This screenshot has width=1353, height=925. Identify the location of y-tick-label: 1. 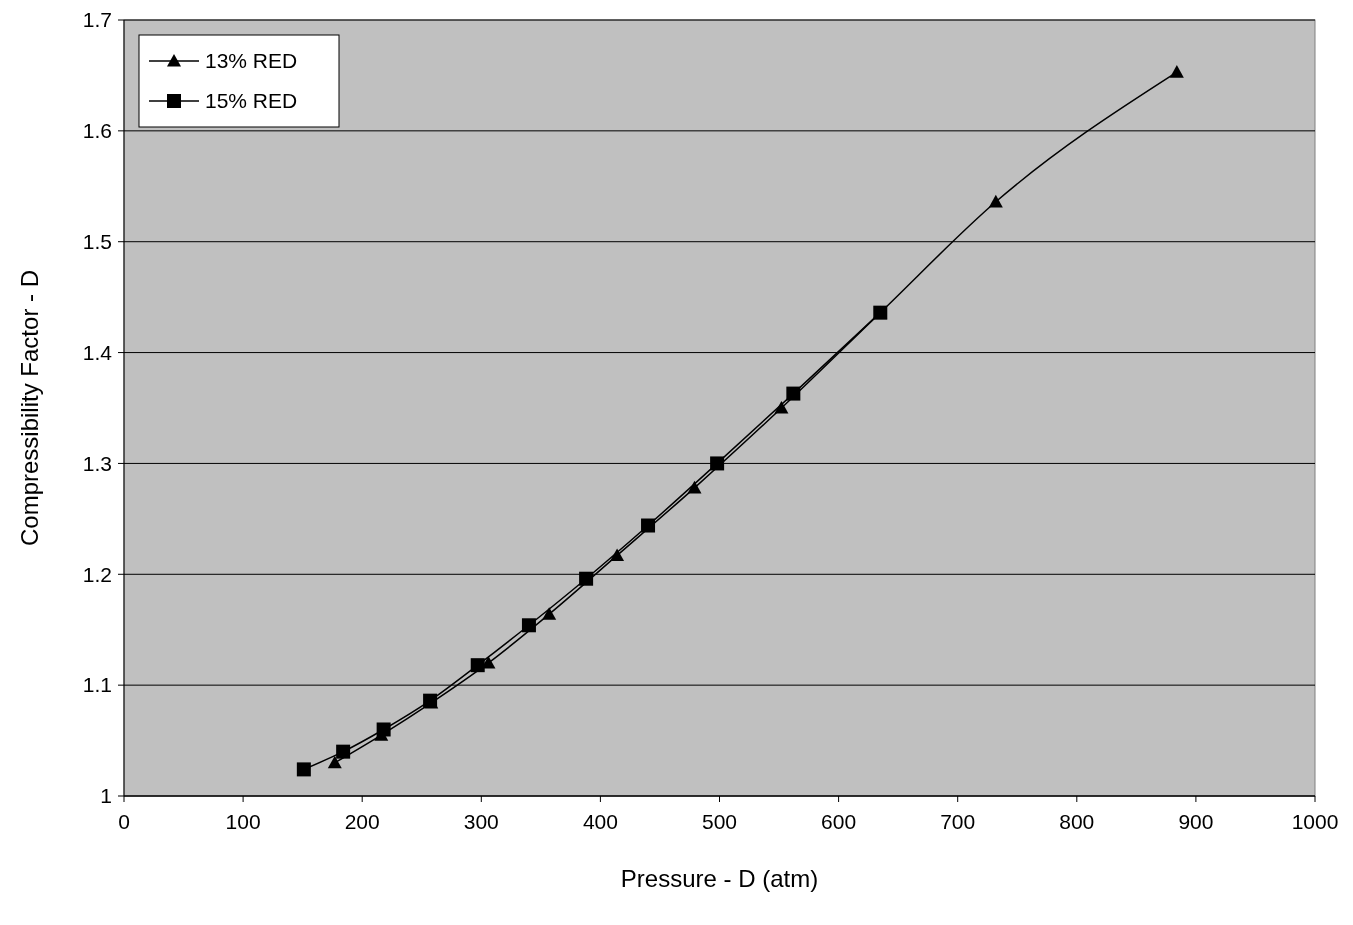
(106, 796).